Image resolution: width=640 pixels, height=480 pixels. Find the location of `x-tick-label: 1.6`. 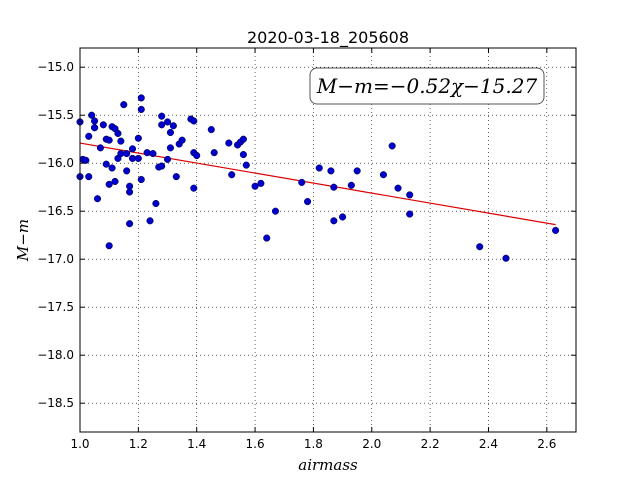

x-tick-label: 1.6 is located at coordinates (255, 444).